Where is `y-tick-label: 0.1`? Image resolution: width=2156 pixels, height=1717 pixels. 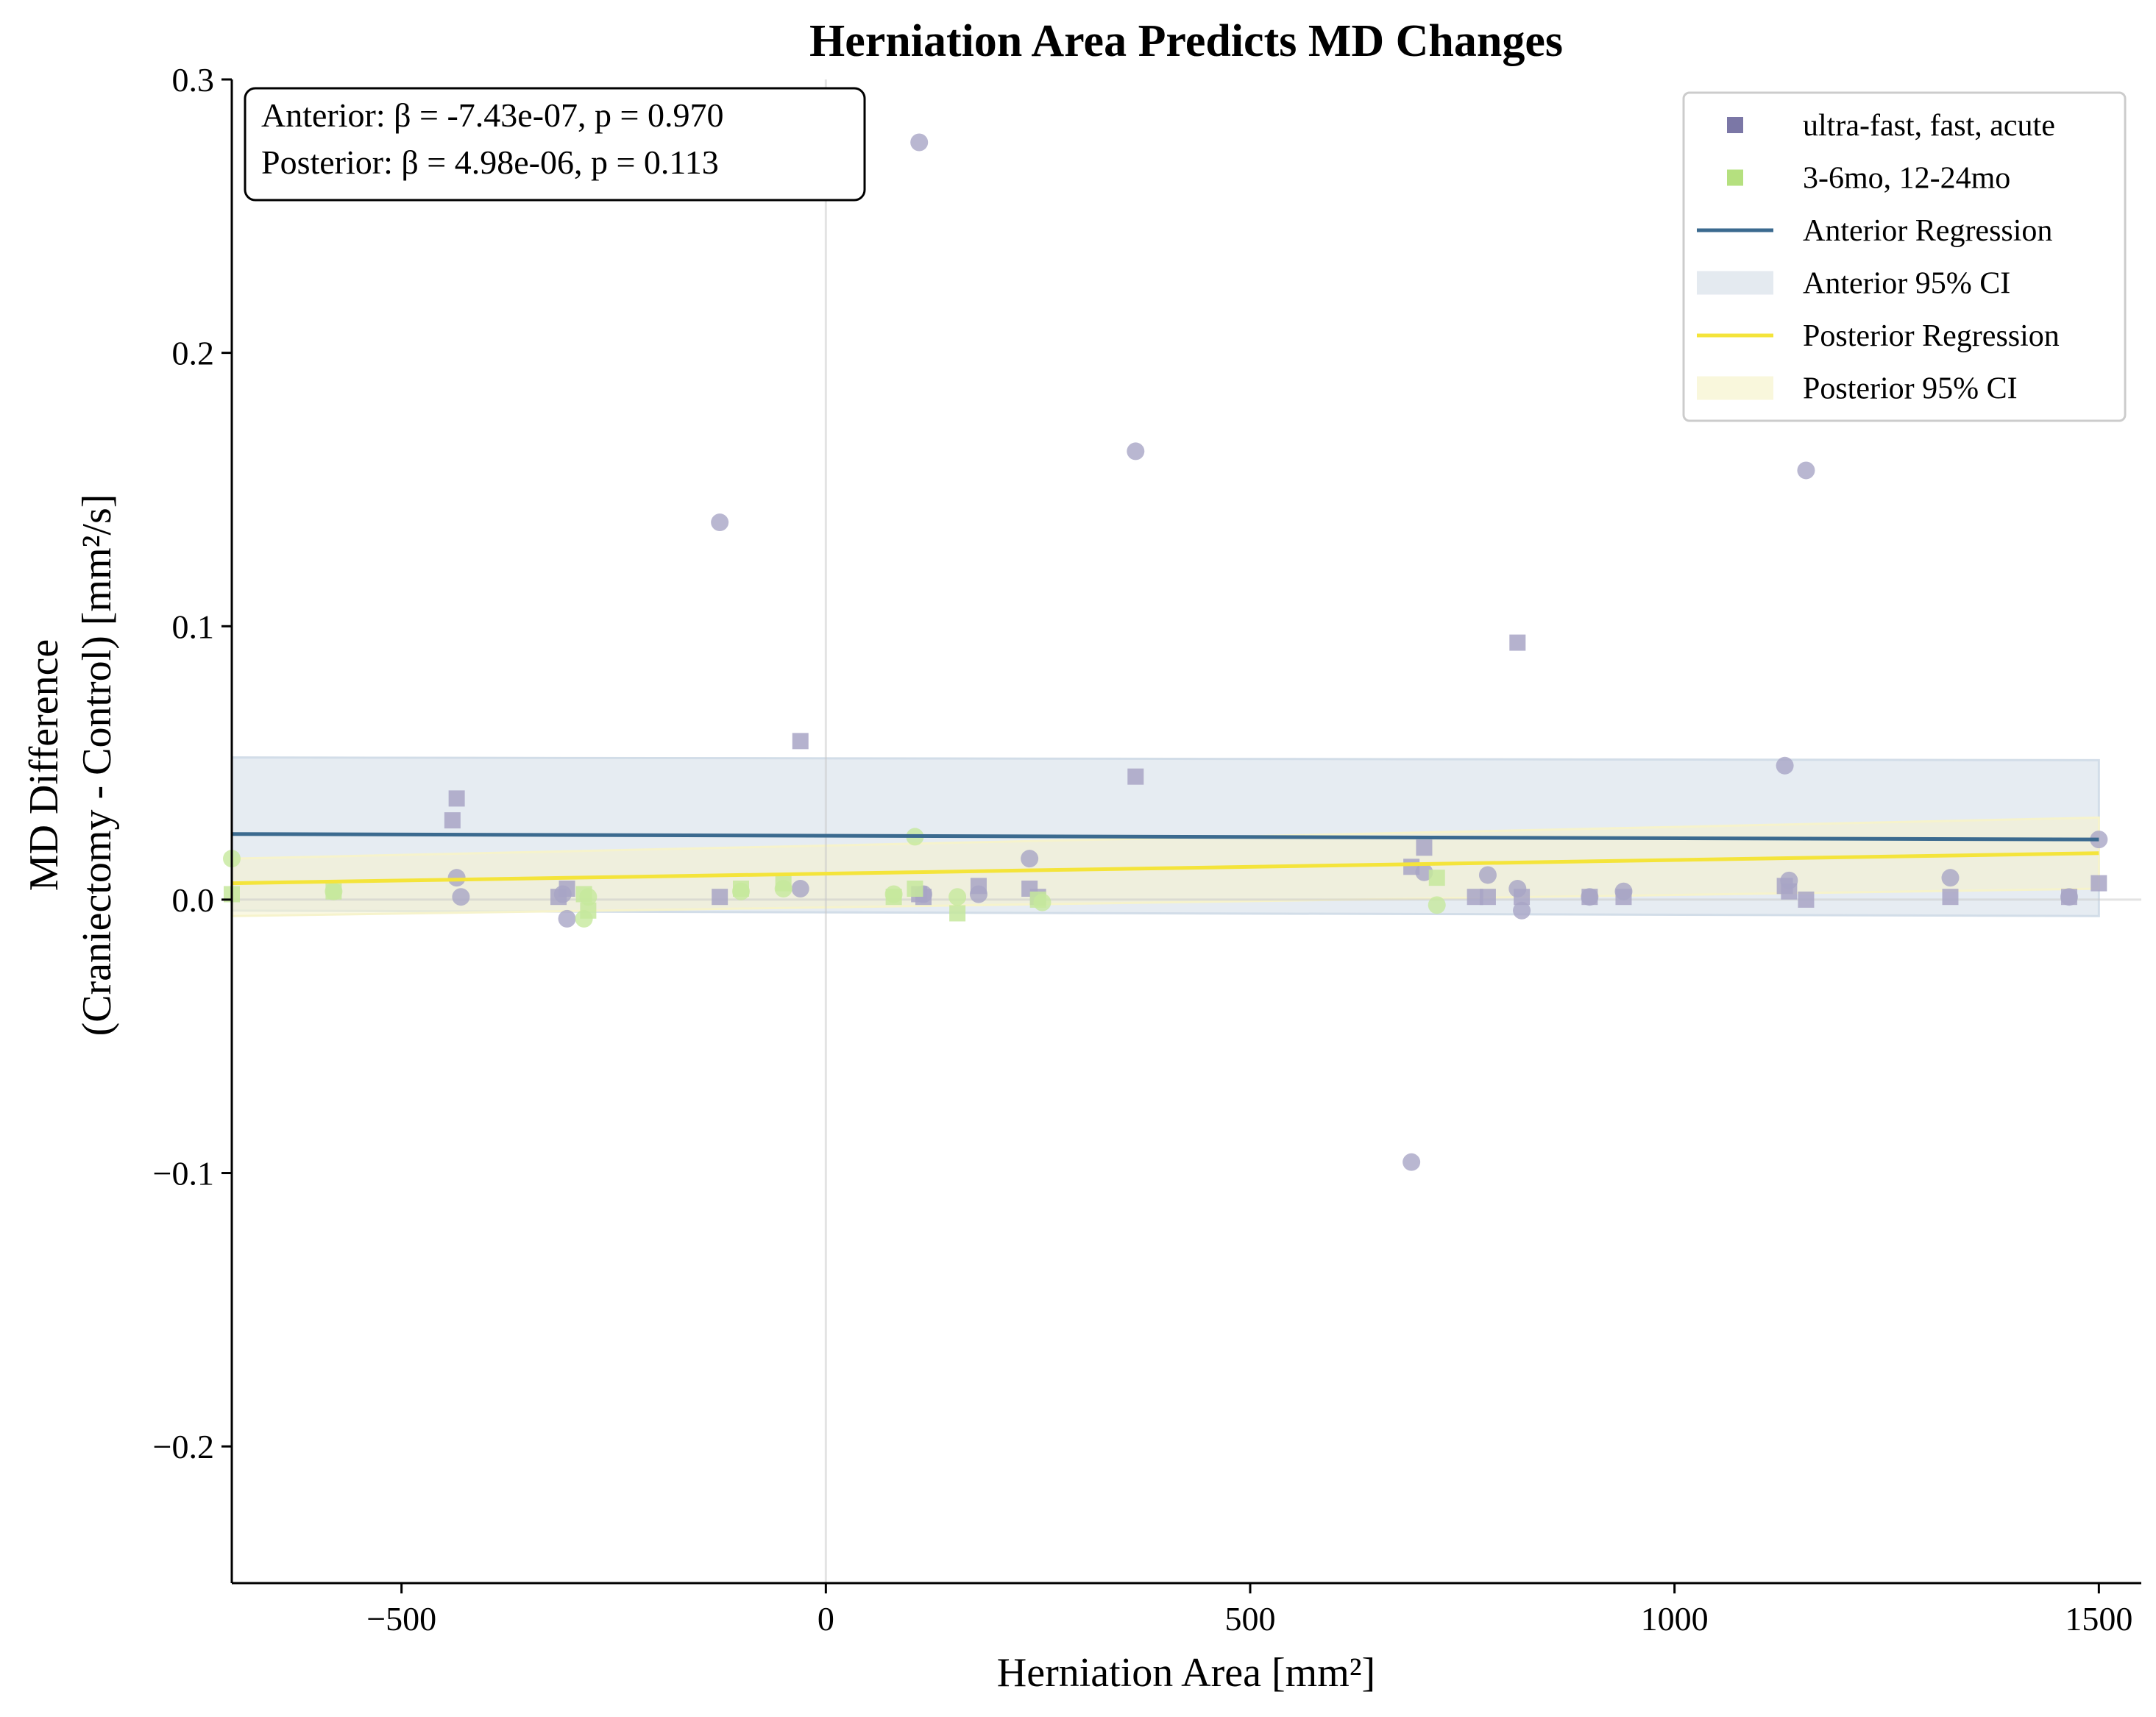 y-tick-label: 0.1 is located at coordinates (194, 626).